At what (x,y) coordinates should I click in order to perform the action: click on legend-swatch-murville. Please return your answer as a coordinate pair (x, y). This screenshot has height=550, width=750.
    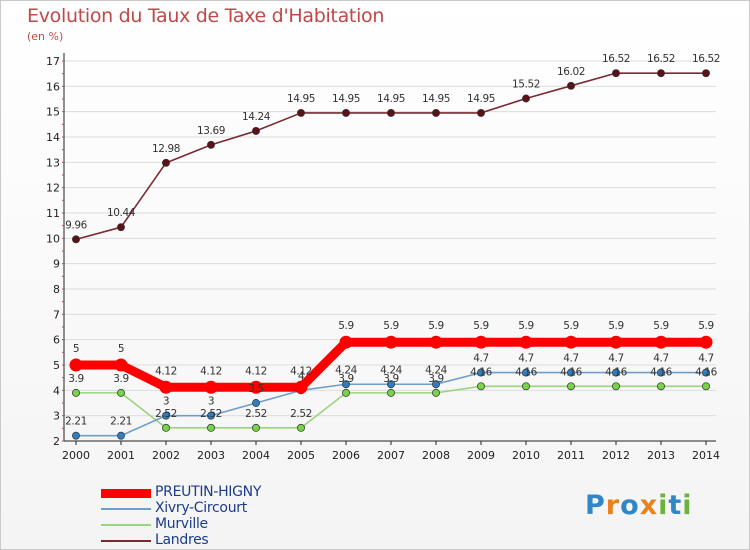
    Looking at the image, I should click on (126, 525).